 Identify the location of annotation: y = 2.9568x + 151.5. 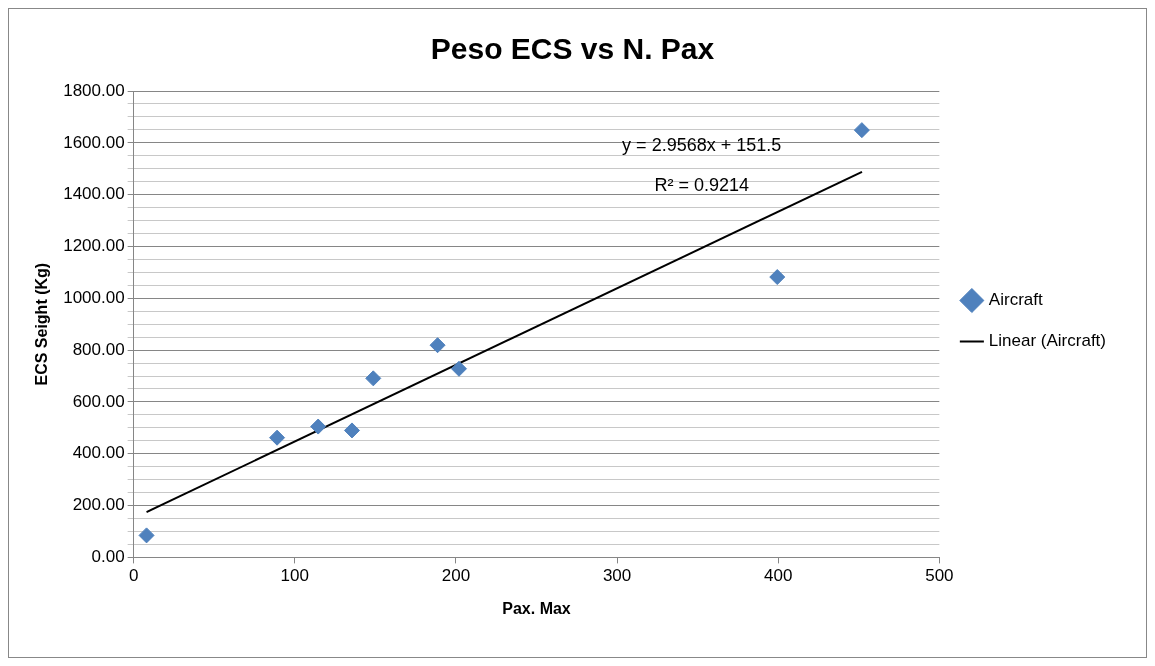
(702, 144).